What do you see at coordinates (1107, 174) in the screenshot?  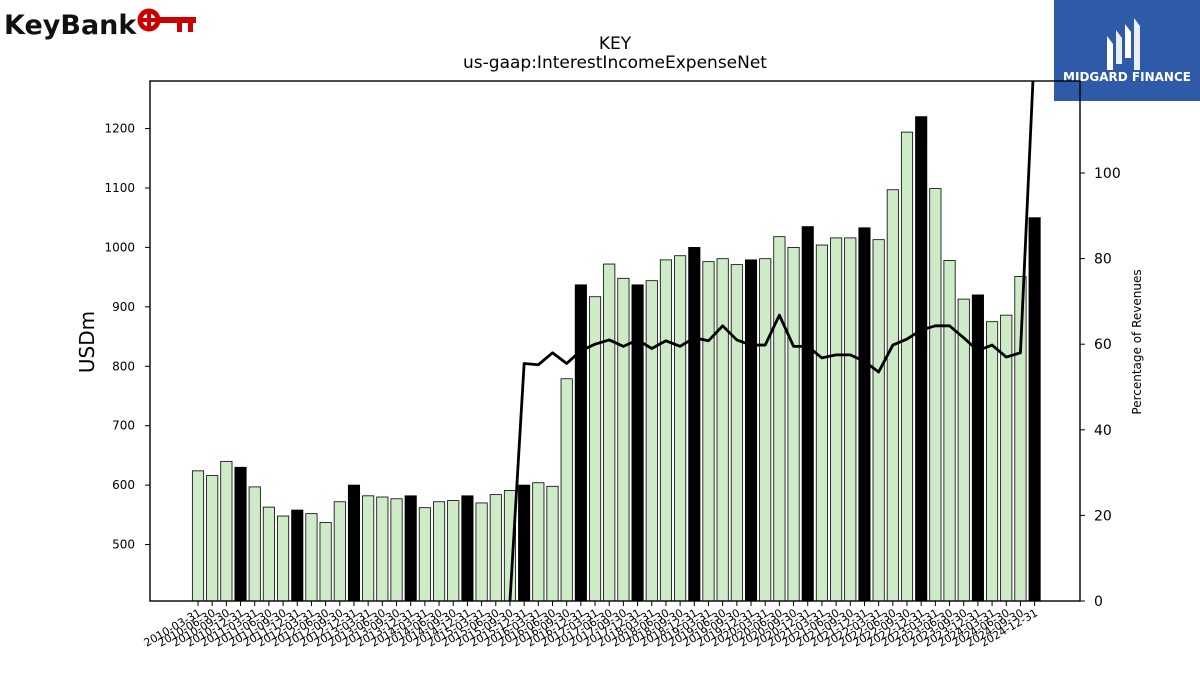 I see `y2-tick-label-100: 100` at bounding box center [1107, 174].